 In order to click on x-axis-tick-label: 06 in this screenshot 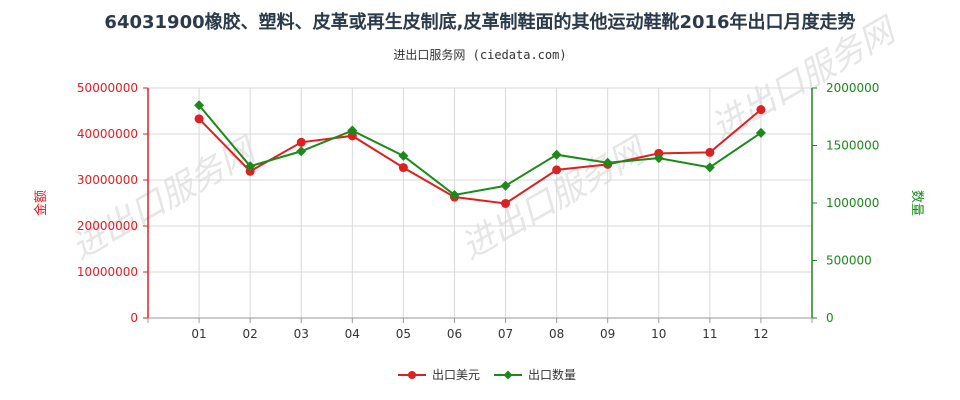, I will do `click(454, 334)`.